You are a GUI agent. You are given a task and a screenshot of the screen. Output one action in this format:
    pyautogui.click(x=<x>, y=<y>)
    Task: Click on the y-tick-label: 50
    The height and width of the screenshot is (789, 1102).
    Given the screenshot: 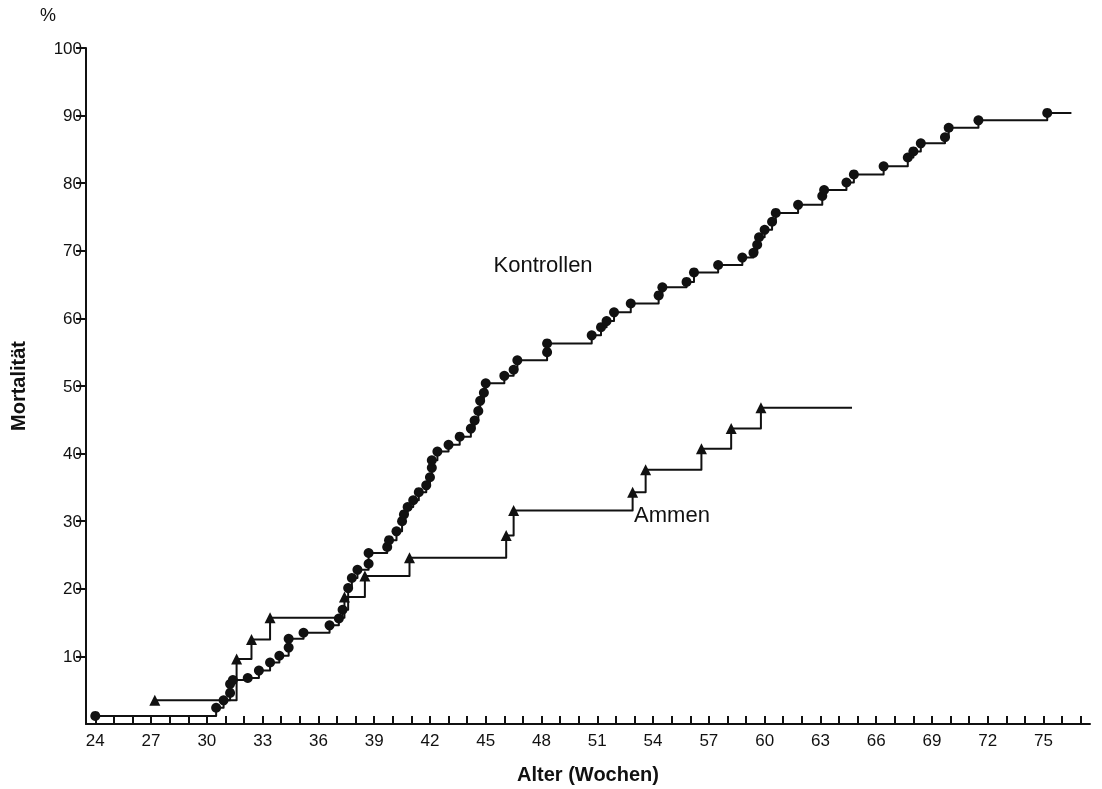 What is the action you would take?
    pyautogui.click(x=72, y=386)
    